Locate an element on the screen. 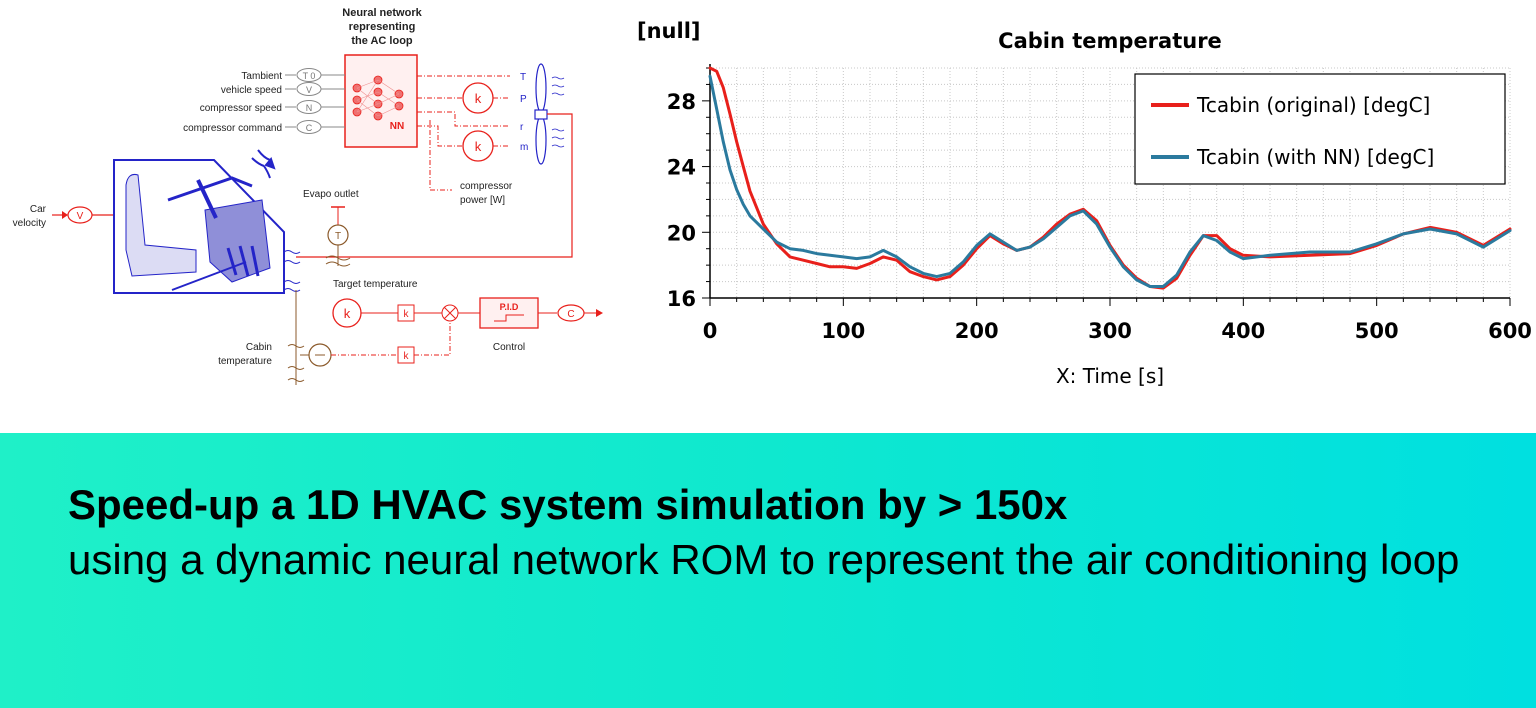 The width and height of the screenshot is (1536, 708). fan-icon is located at coordinates (549, 114).